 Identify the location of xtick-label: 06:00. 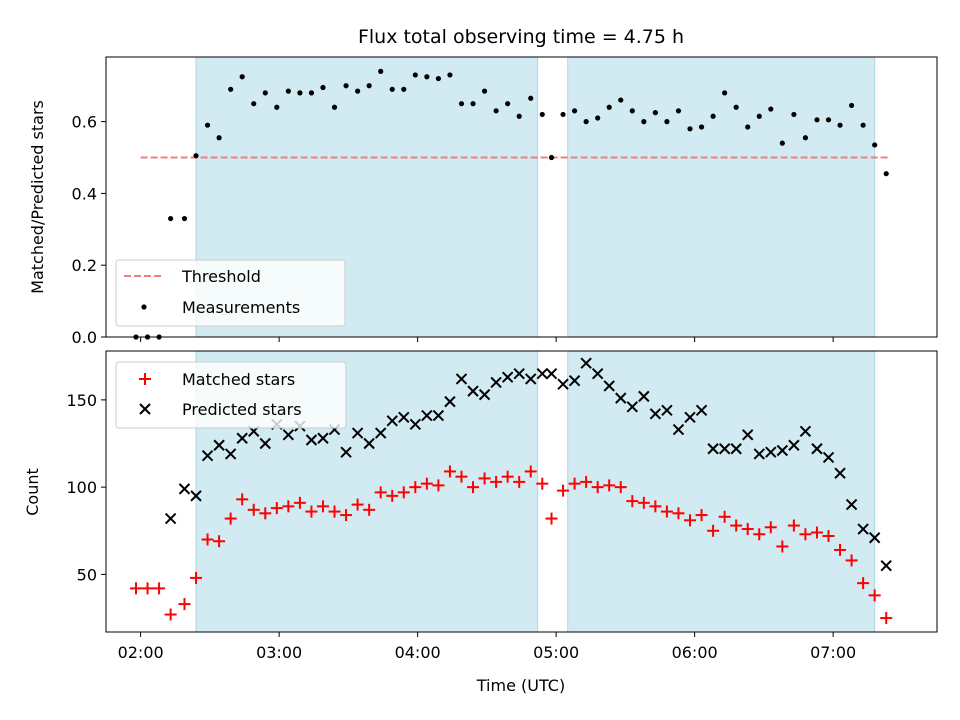
(695, 652).